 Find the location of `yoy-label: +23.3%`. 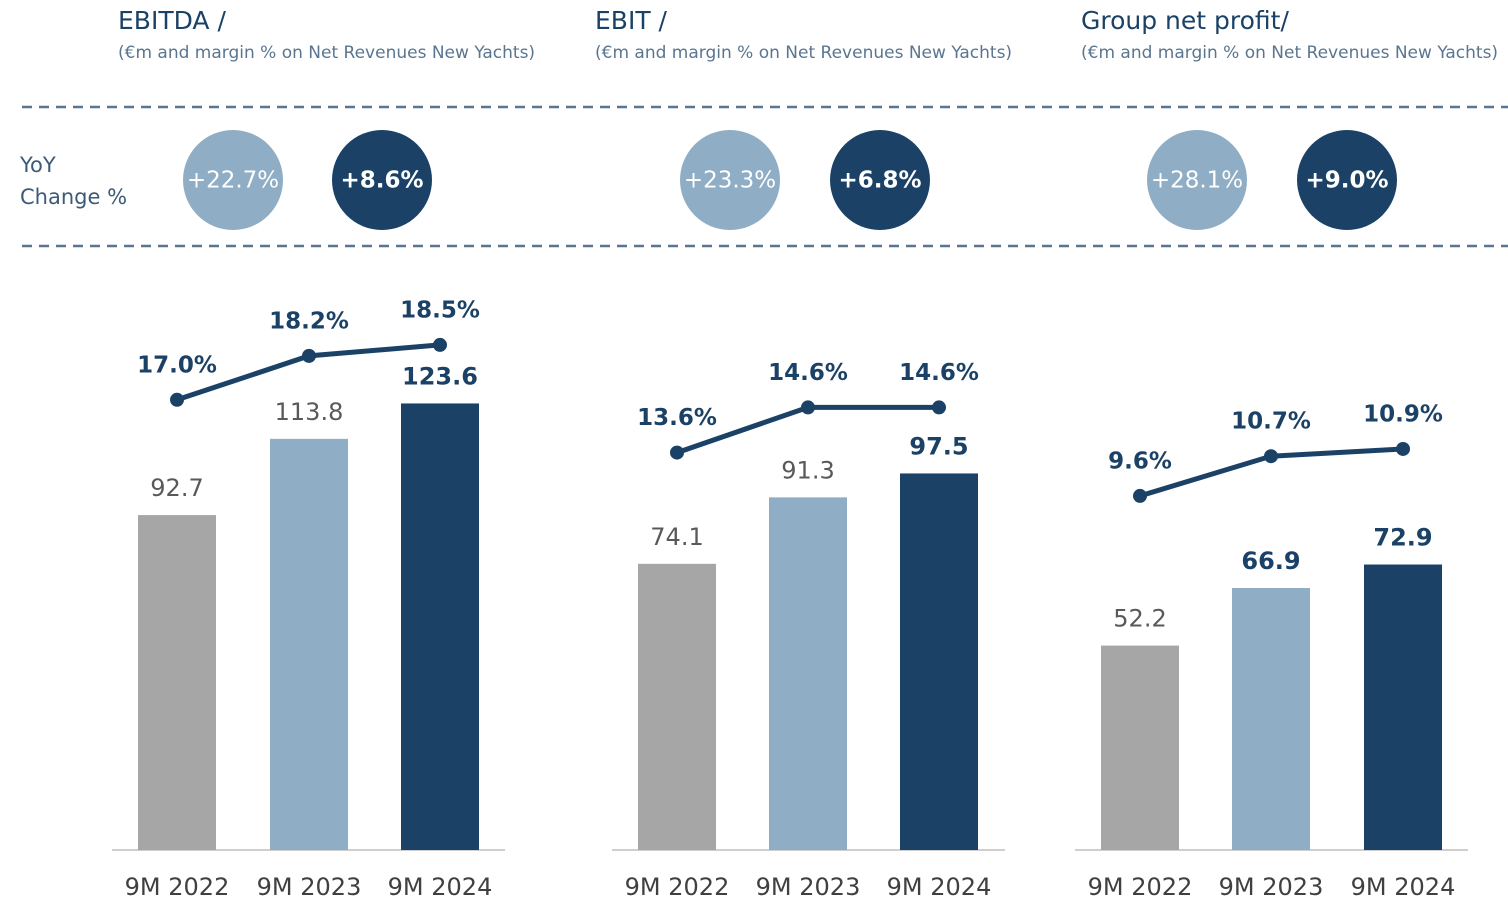

yoy-label: +23.3% is located at coordinates (730, 181).